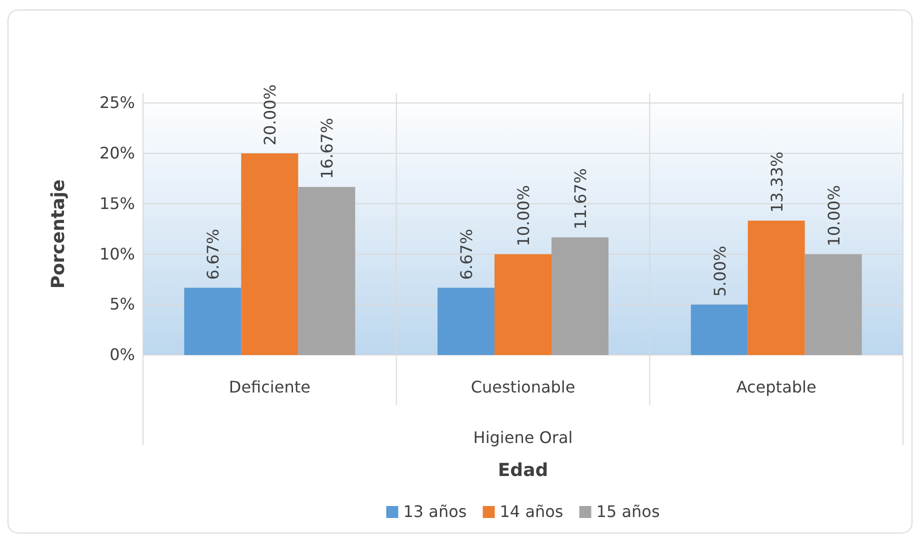  Describe the element at coordinates (122, 354) in the screenshot. I see `y-tick-label: 0%` at that location.